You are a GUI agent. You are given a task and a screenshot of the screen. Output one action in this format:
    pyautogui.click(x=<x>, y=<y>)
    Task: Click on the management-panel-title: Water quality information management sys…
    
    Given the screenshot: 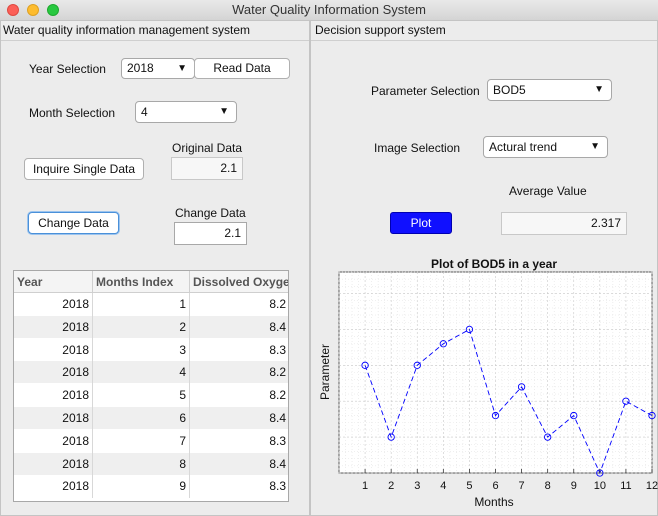 What is the action you would take?
    pyautogui.click(x=126, y=30)
    